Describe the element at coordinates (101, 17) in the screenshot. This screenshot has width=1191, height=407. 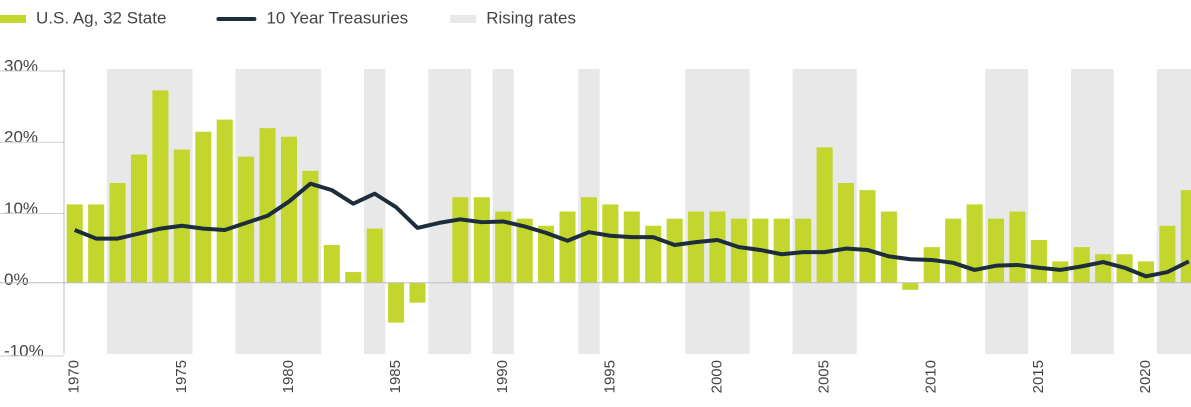
I see `legend-label: U.S. Ag, 32 State` at that location.